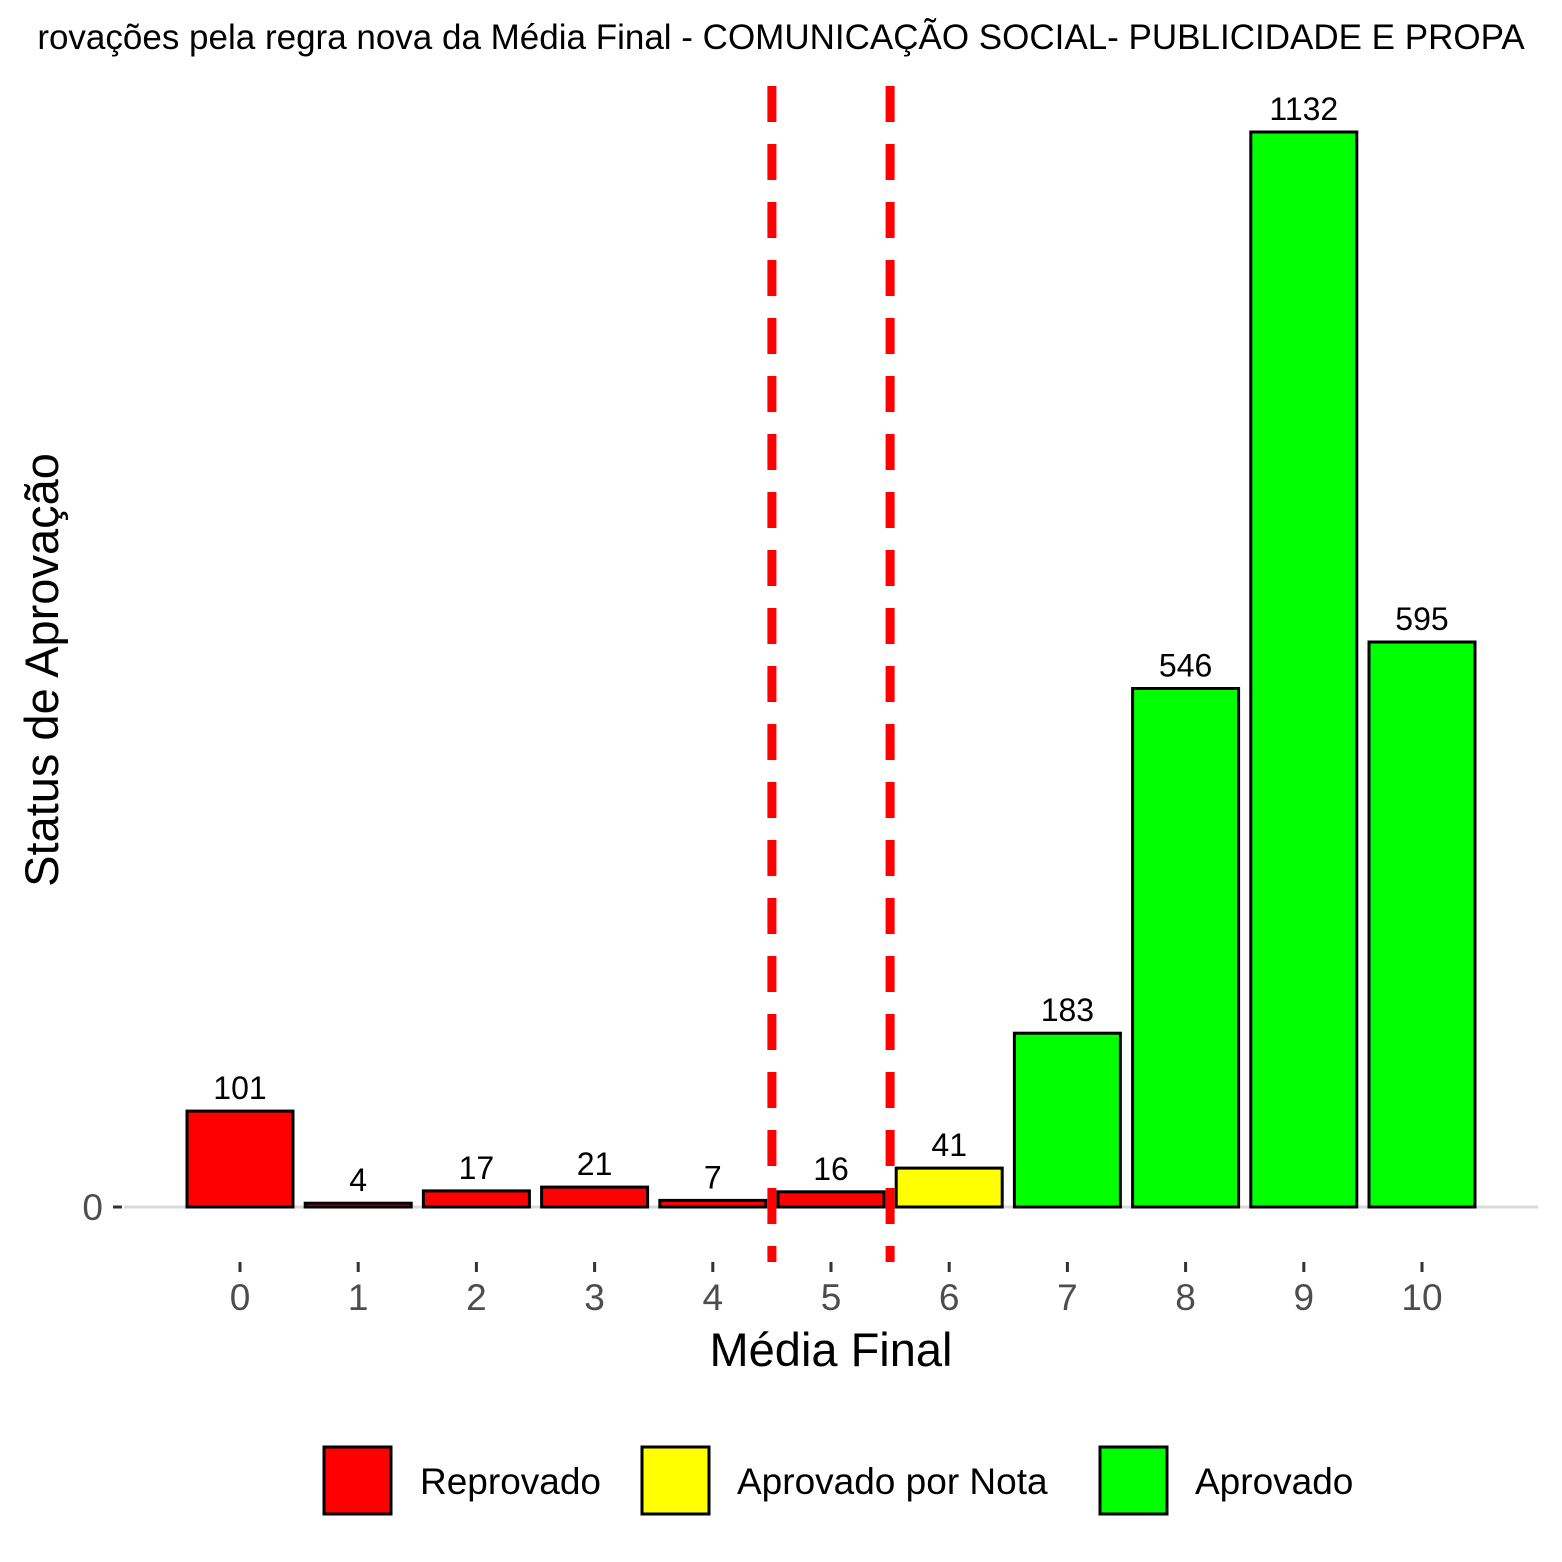  Describe the element at coordinates (477, 1168) in the screenshot. I see `bar-label-2: 17` at that location.